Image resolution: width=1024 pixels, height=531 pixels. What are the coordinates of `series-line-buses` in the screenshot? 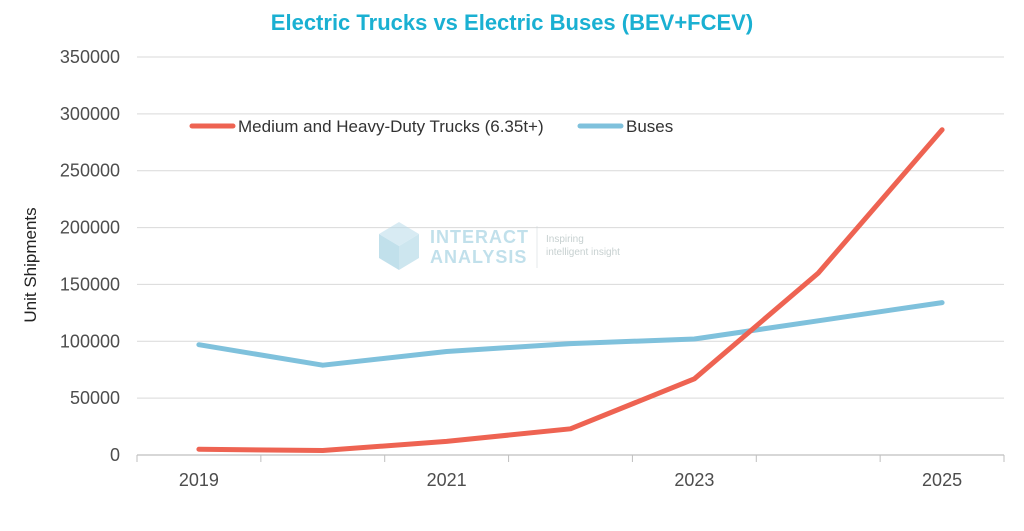 It's located at (570, 334).